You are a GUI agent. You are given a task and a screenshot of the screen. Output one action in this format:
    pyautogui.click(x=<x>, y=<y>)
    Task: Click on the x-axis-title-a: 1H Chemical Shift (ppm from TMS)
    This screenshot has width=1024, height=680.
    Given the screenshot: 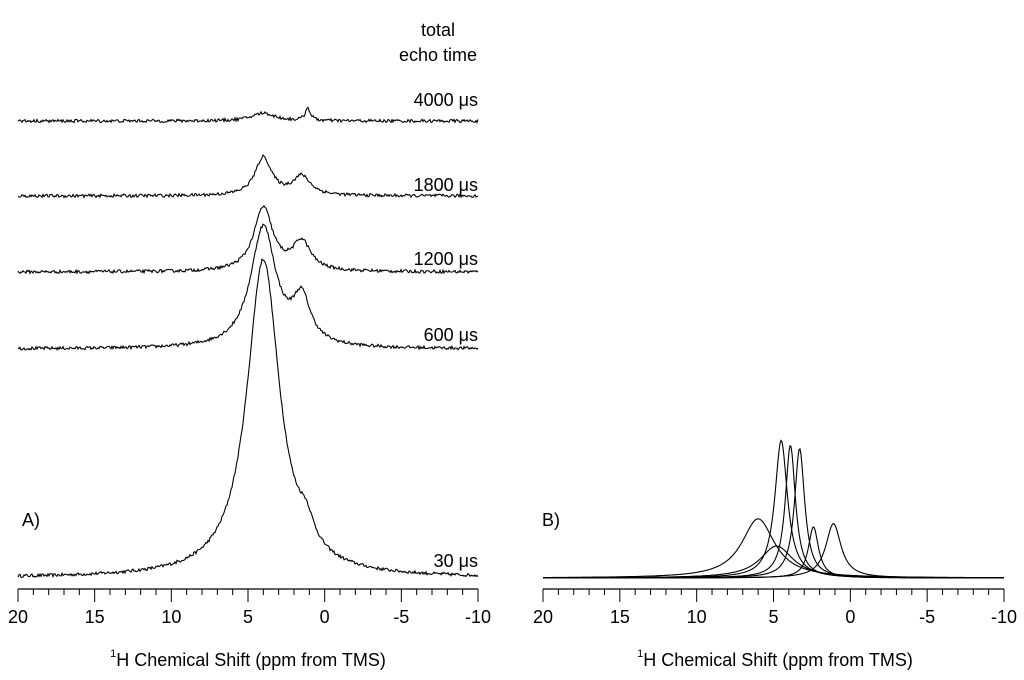 What is the action you would take?
    pyautogui.click(x=248, y=659)
    